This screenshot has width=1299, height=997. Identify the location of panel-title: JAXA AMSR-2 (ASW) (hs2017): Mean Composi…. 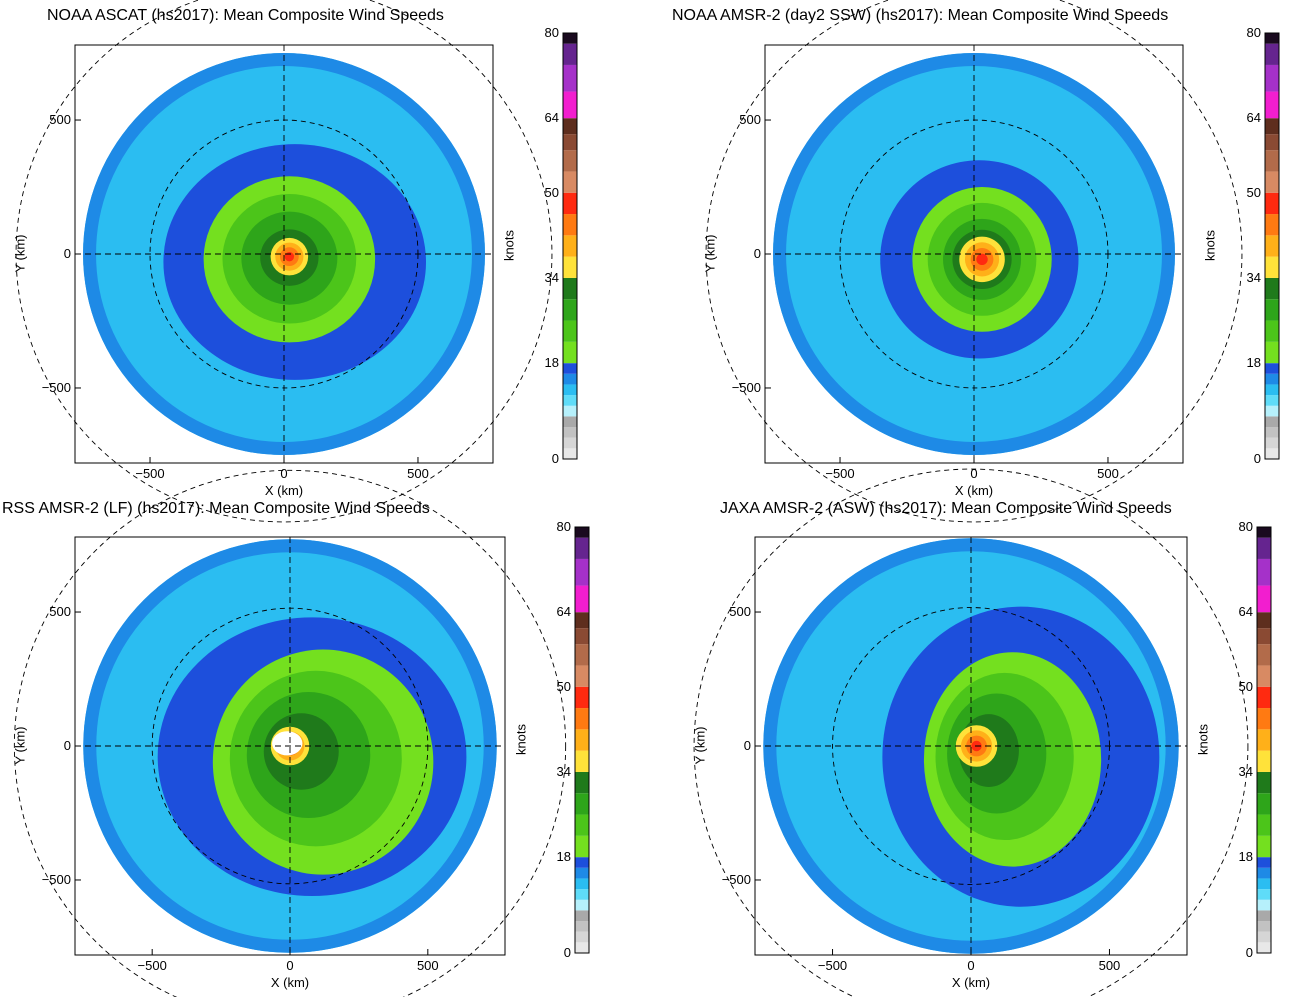
(946, 508).